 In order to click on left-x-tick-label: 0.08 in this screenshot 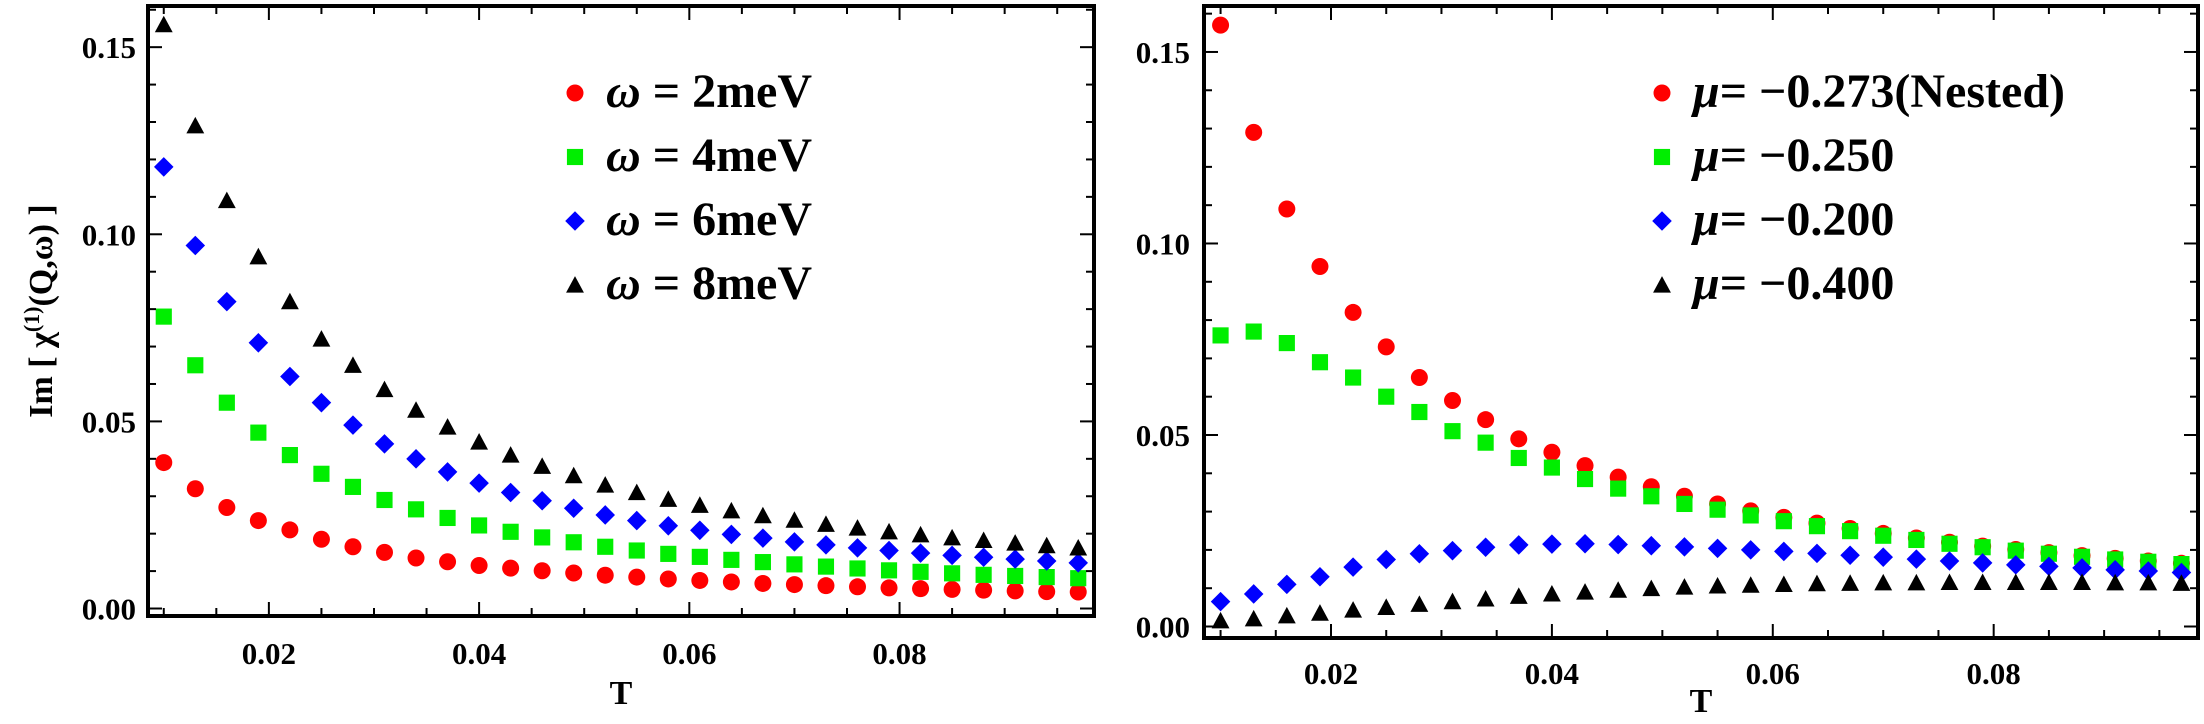, I will do `click(899, 653)`.